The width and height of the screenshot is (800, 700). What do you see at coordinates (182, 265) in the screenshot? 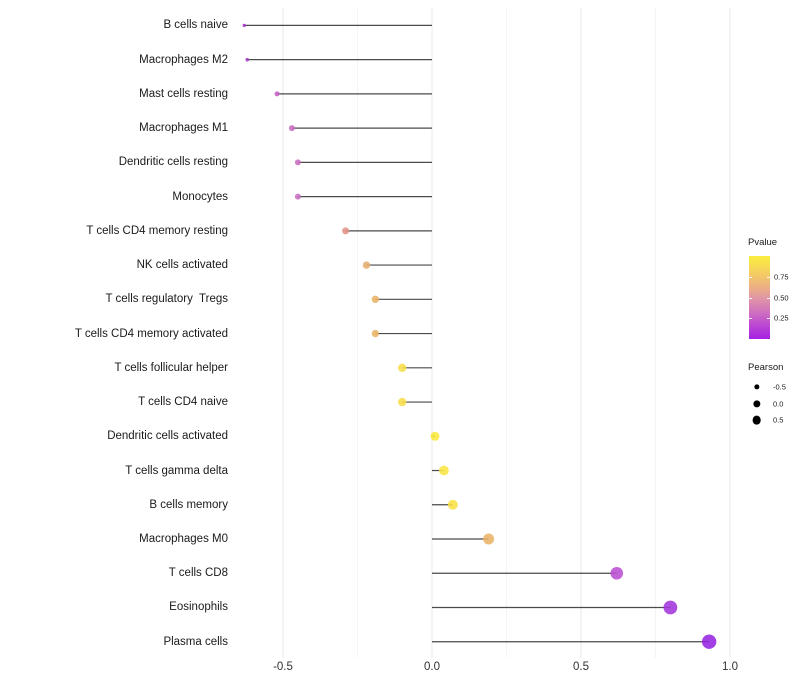
I see `category-label: NK cells activated` at bounding box center [182, 265].